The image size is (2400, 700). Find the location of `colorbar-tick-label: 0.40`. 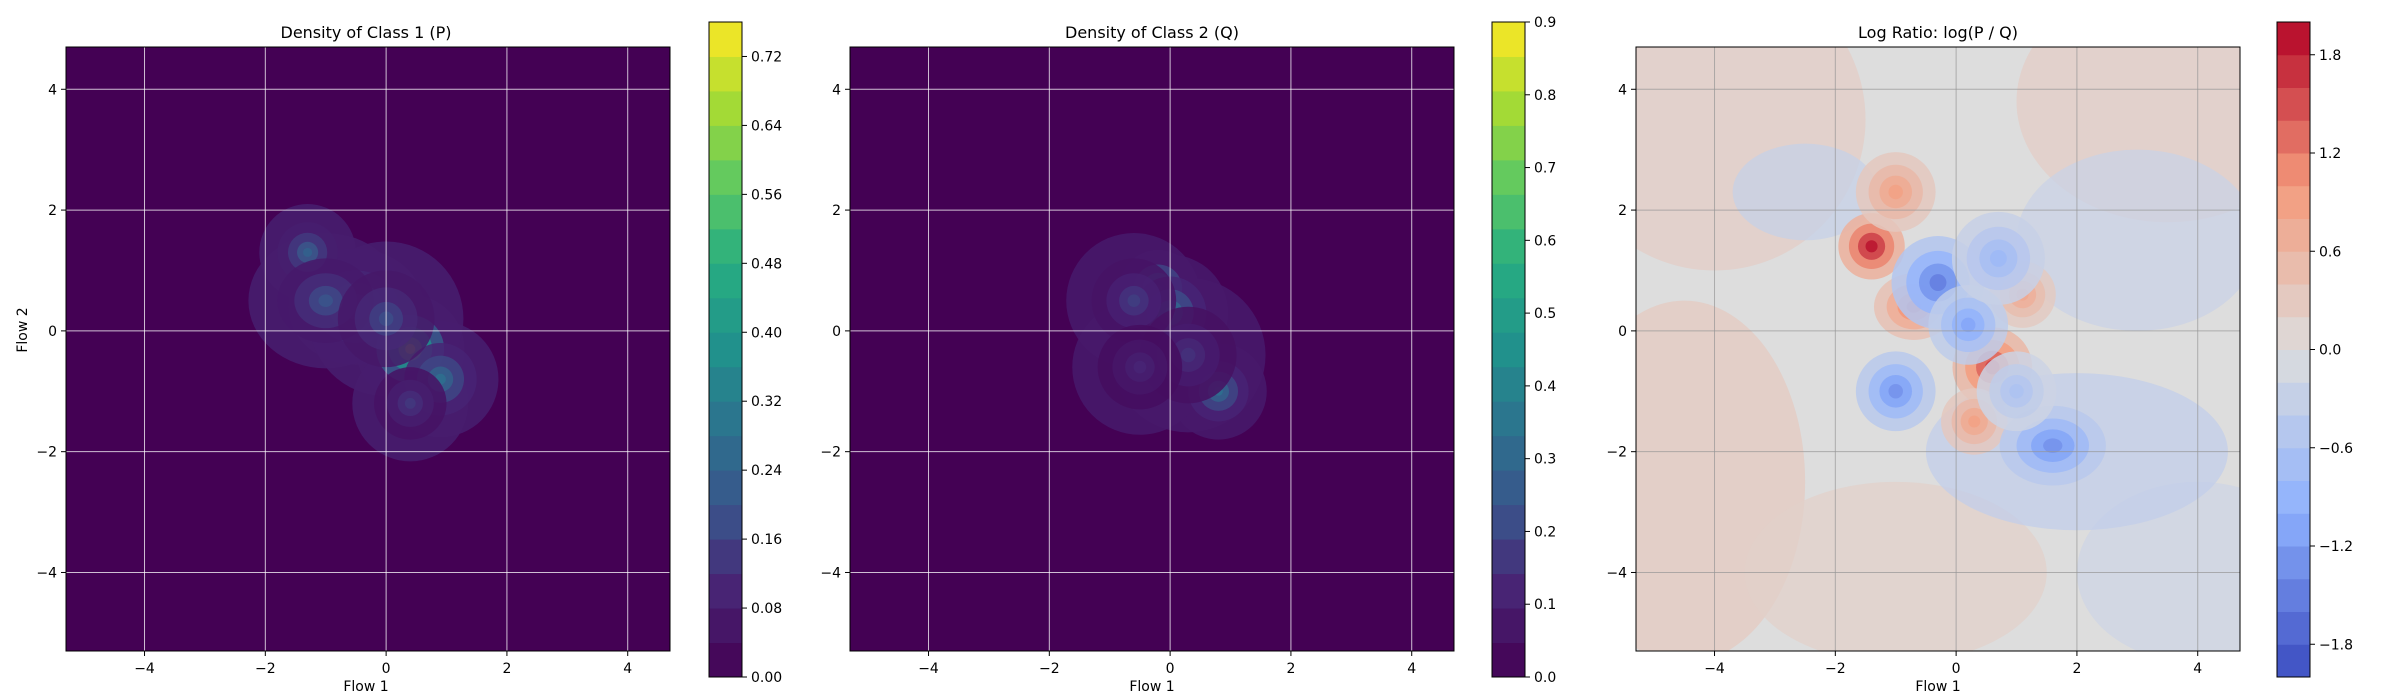

colorbar-tick-label: 0.40 is located at coordinates (766, 333).